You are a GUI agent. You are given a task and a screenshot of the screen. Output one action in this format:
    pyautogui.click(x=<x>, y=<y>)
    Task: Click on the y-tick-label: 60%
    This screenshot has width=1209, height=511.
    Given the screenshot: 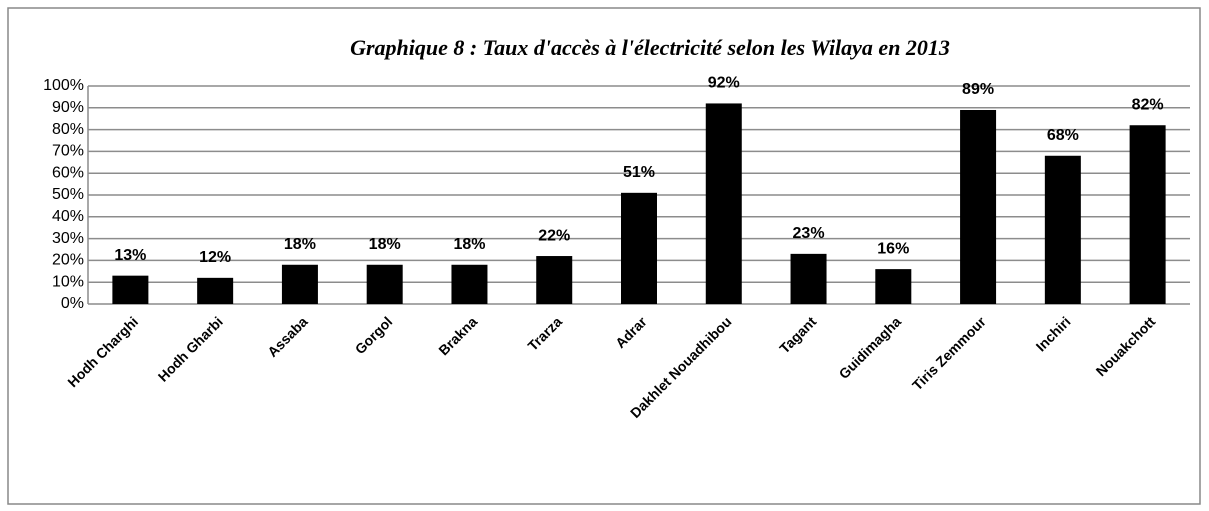 What is the action you would take?
    pyautogui.click(x=68, y=172)
    